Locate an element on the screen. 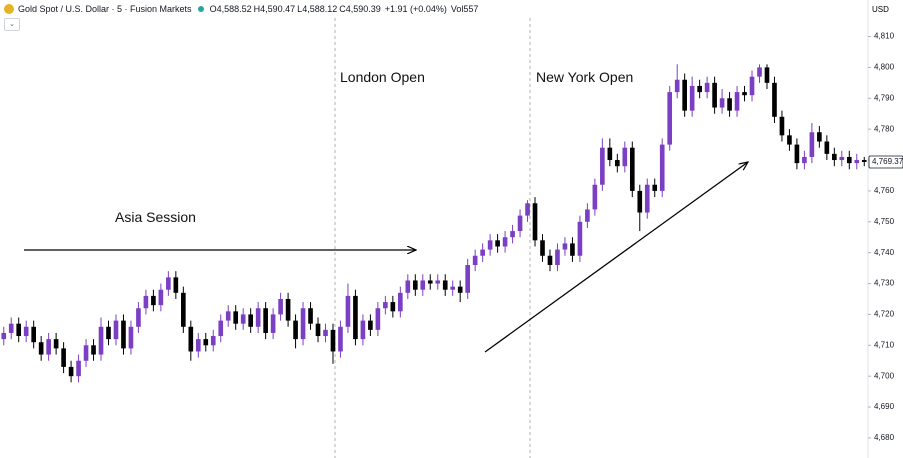 This screenshot has height=458, width=903. y-tick-label: 4,700 is located at coordinates (884, 375).